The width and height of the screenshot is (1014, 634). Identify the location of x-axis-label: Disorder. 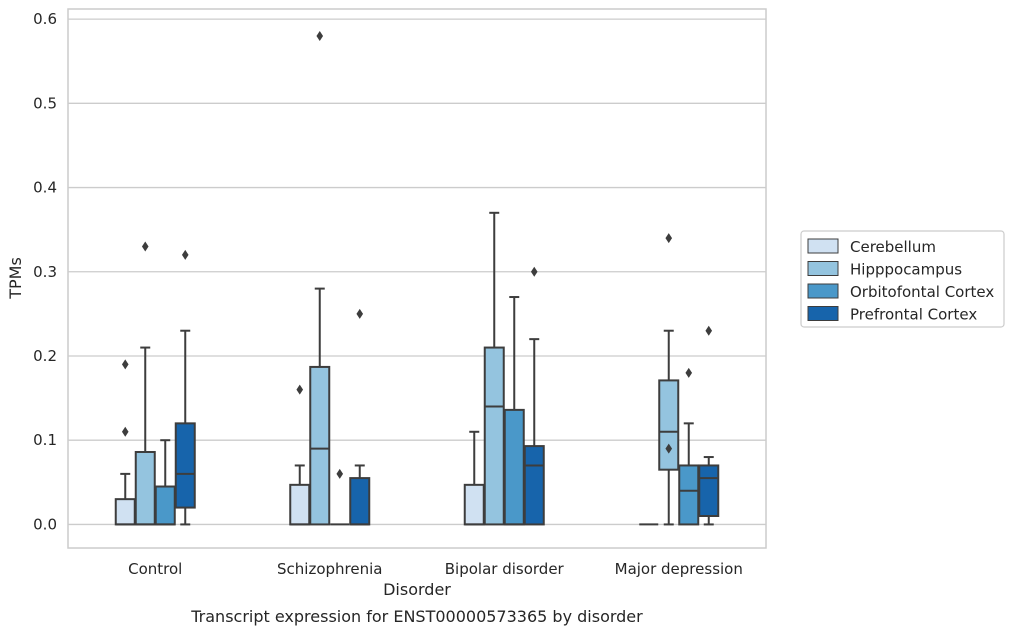
(417, 589).